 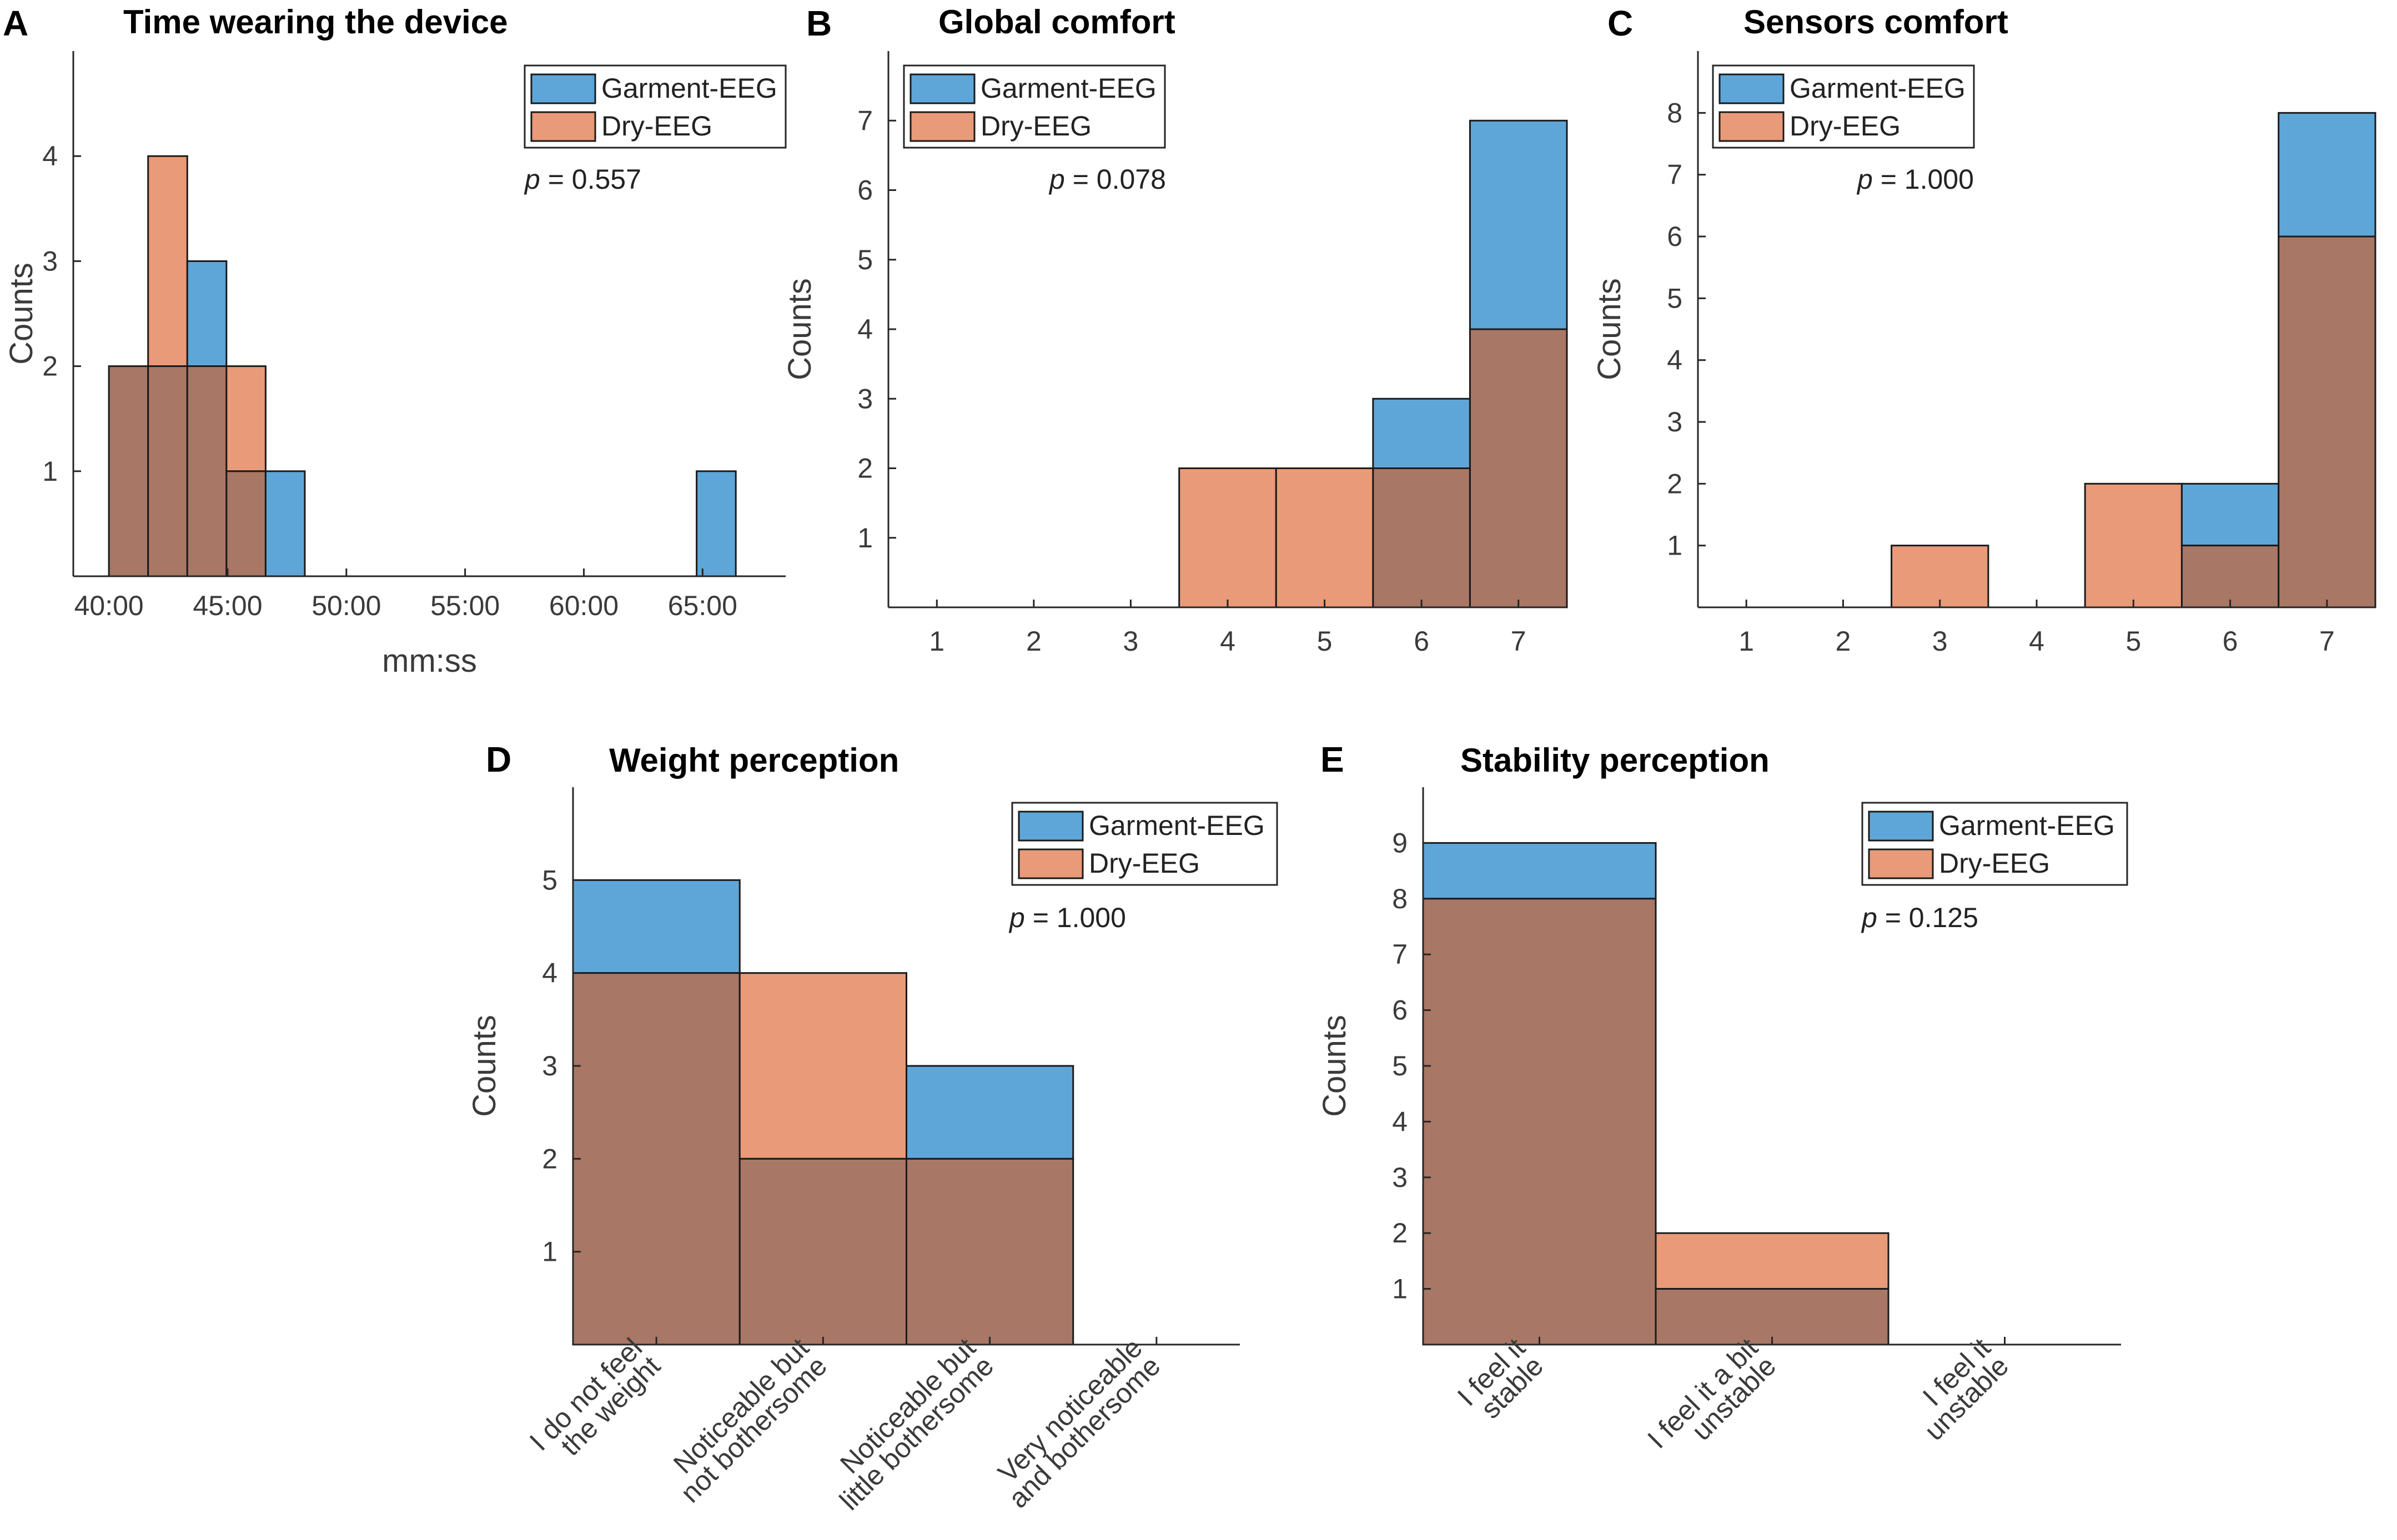 What do you see at coordinates (429, 661) in the screenshot?
I see `x-axis-label: mm:ss` at bounding box center [429, 661].